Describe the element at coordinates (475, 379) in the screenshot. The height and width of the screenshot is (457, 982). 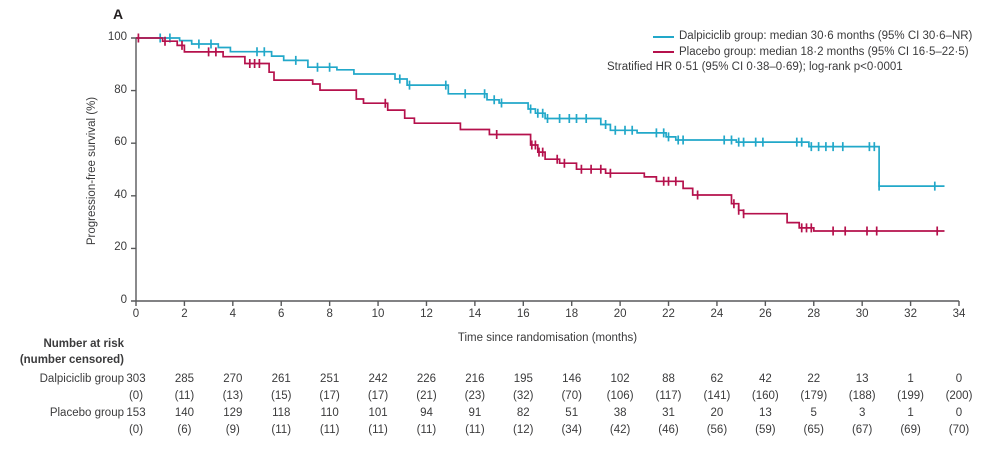
I see `at-risk-value: 216` at that location.